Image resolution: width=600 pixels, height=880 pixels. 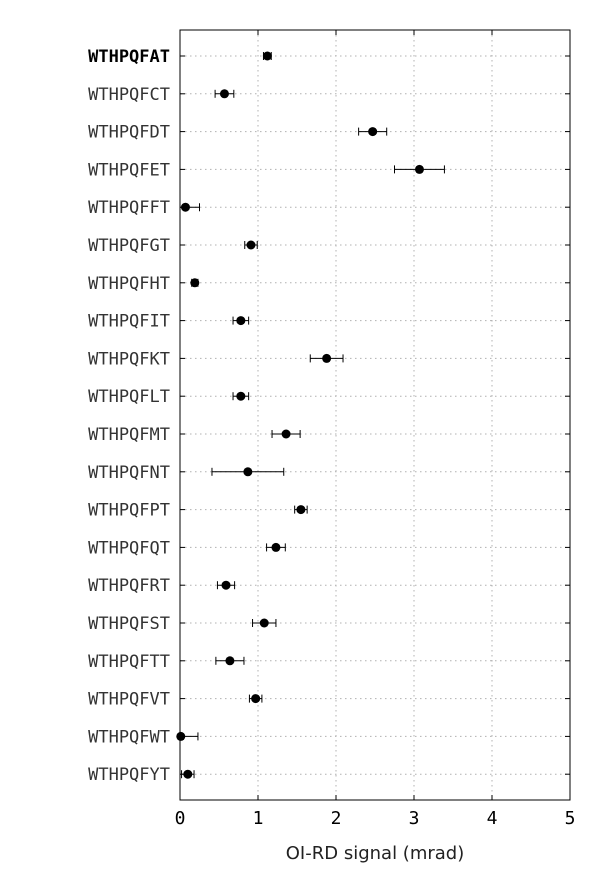 I want to click on y-tick-label: WTHPQFLT, so click(x=129, y=397).